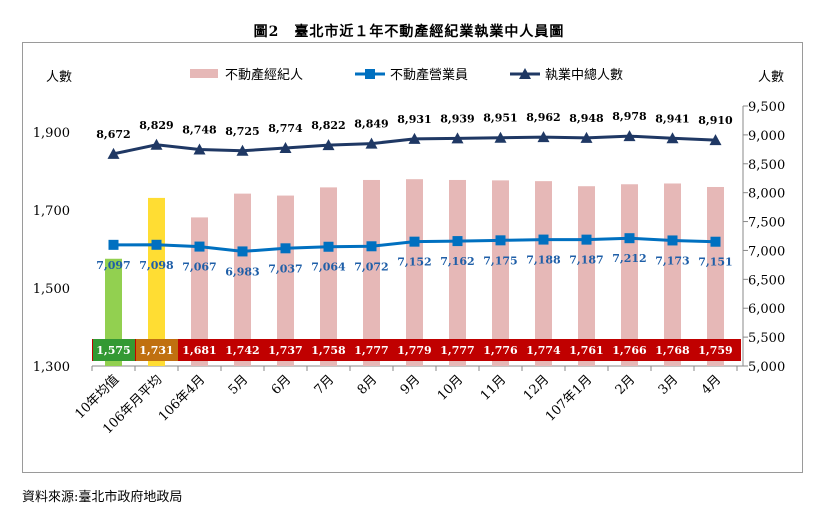 This screenshot has height=510, width=818. Describe the element at coordinates (239, 385) in the screenshot. I see `x-category-label: 5月` at that location.